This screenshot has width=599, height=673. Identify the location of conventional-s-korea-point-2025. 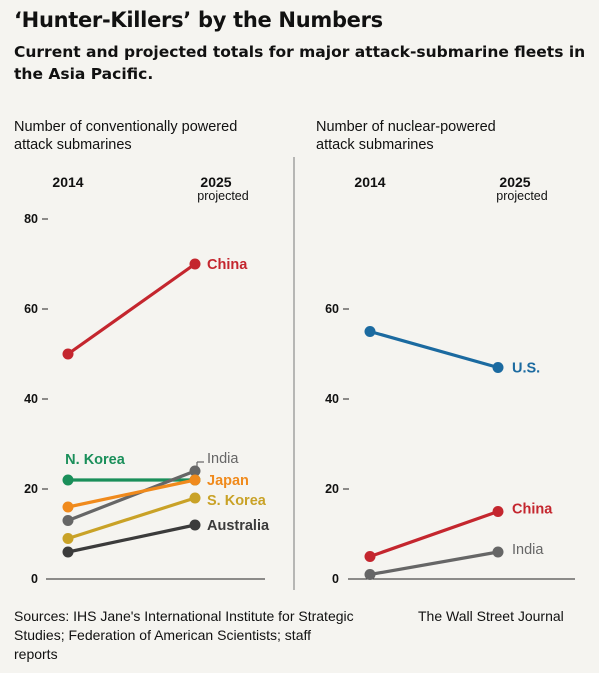
(195, 498).